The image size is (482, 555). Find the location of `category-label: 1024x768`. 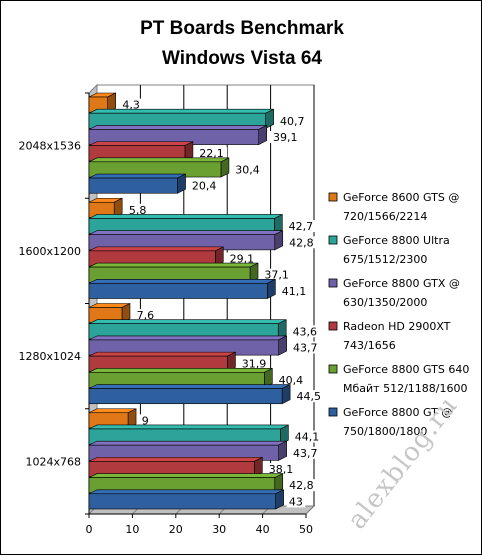

category-label: 1024x768 is located at coordinates (54, 461).